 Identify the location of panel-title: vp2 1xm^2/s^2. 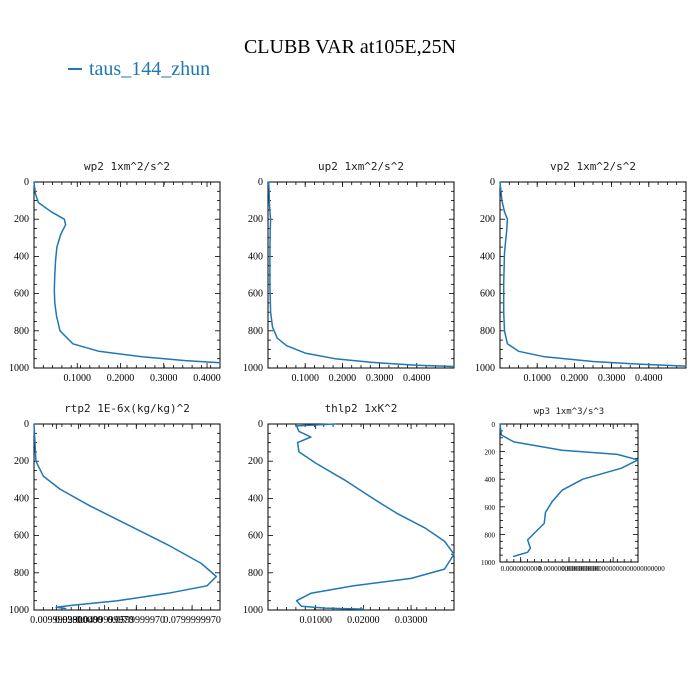
(593, 166).